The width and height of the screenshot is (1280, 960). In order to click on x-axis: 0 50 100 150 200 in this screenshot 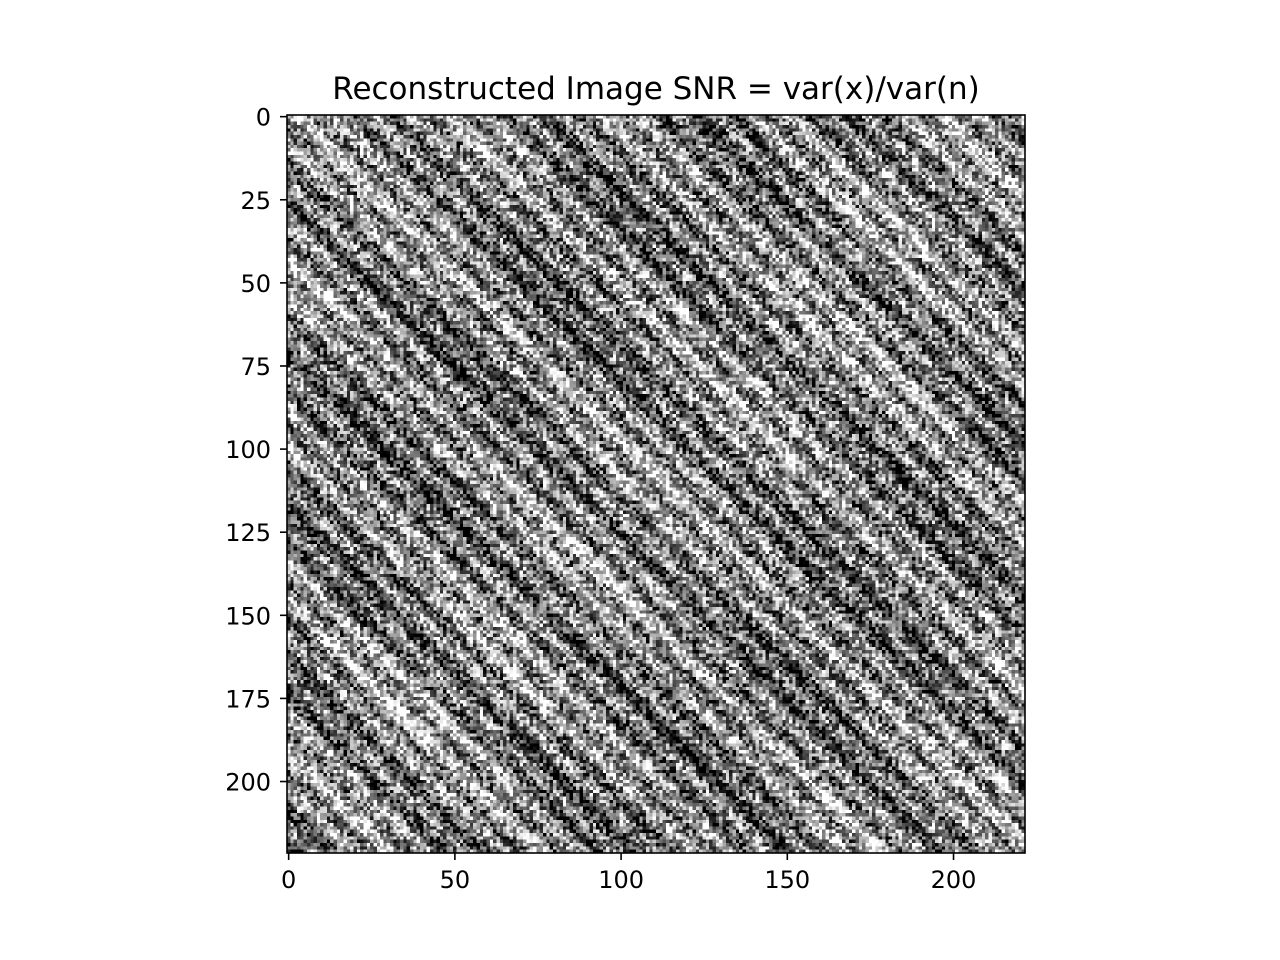, I will do `click(628, 873)`.